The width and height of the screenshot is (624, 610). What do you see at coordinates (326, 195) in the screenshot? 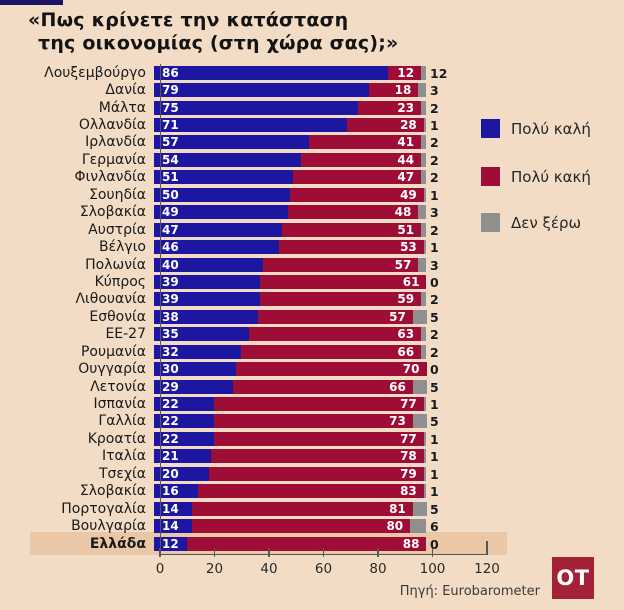
I see `stacked-bar: 50 49 1` at bounding box center [326, 195].